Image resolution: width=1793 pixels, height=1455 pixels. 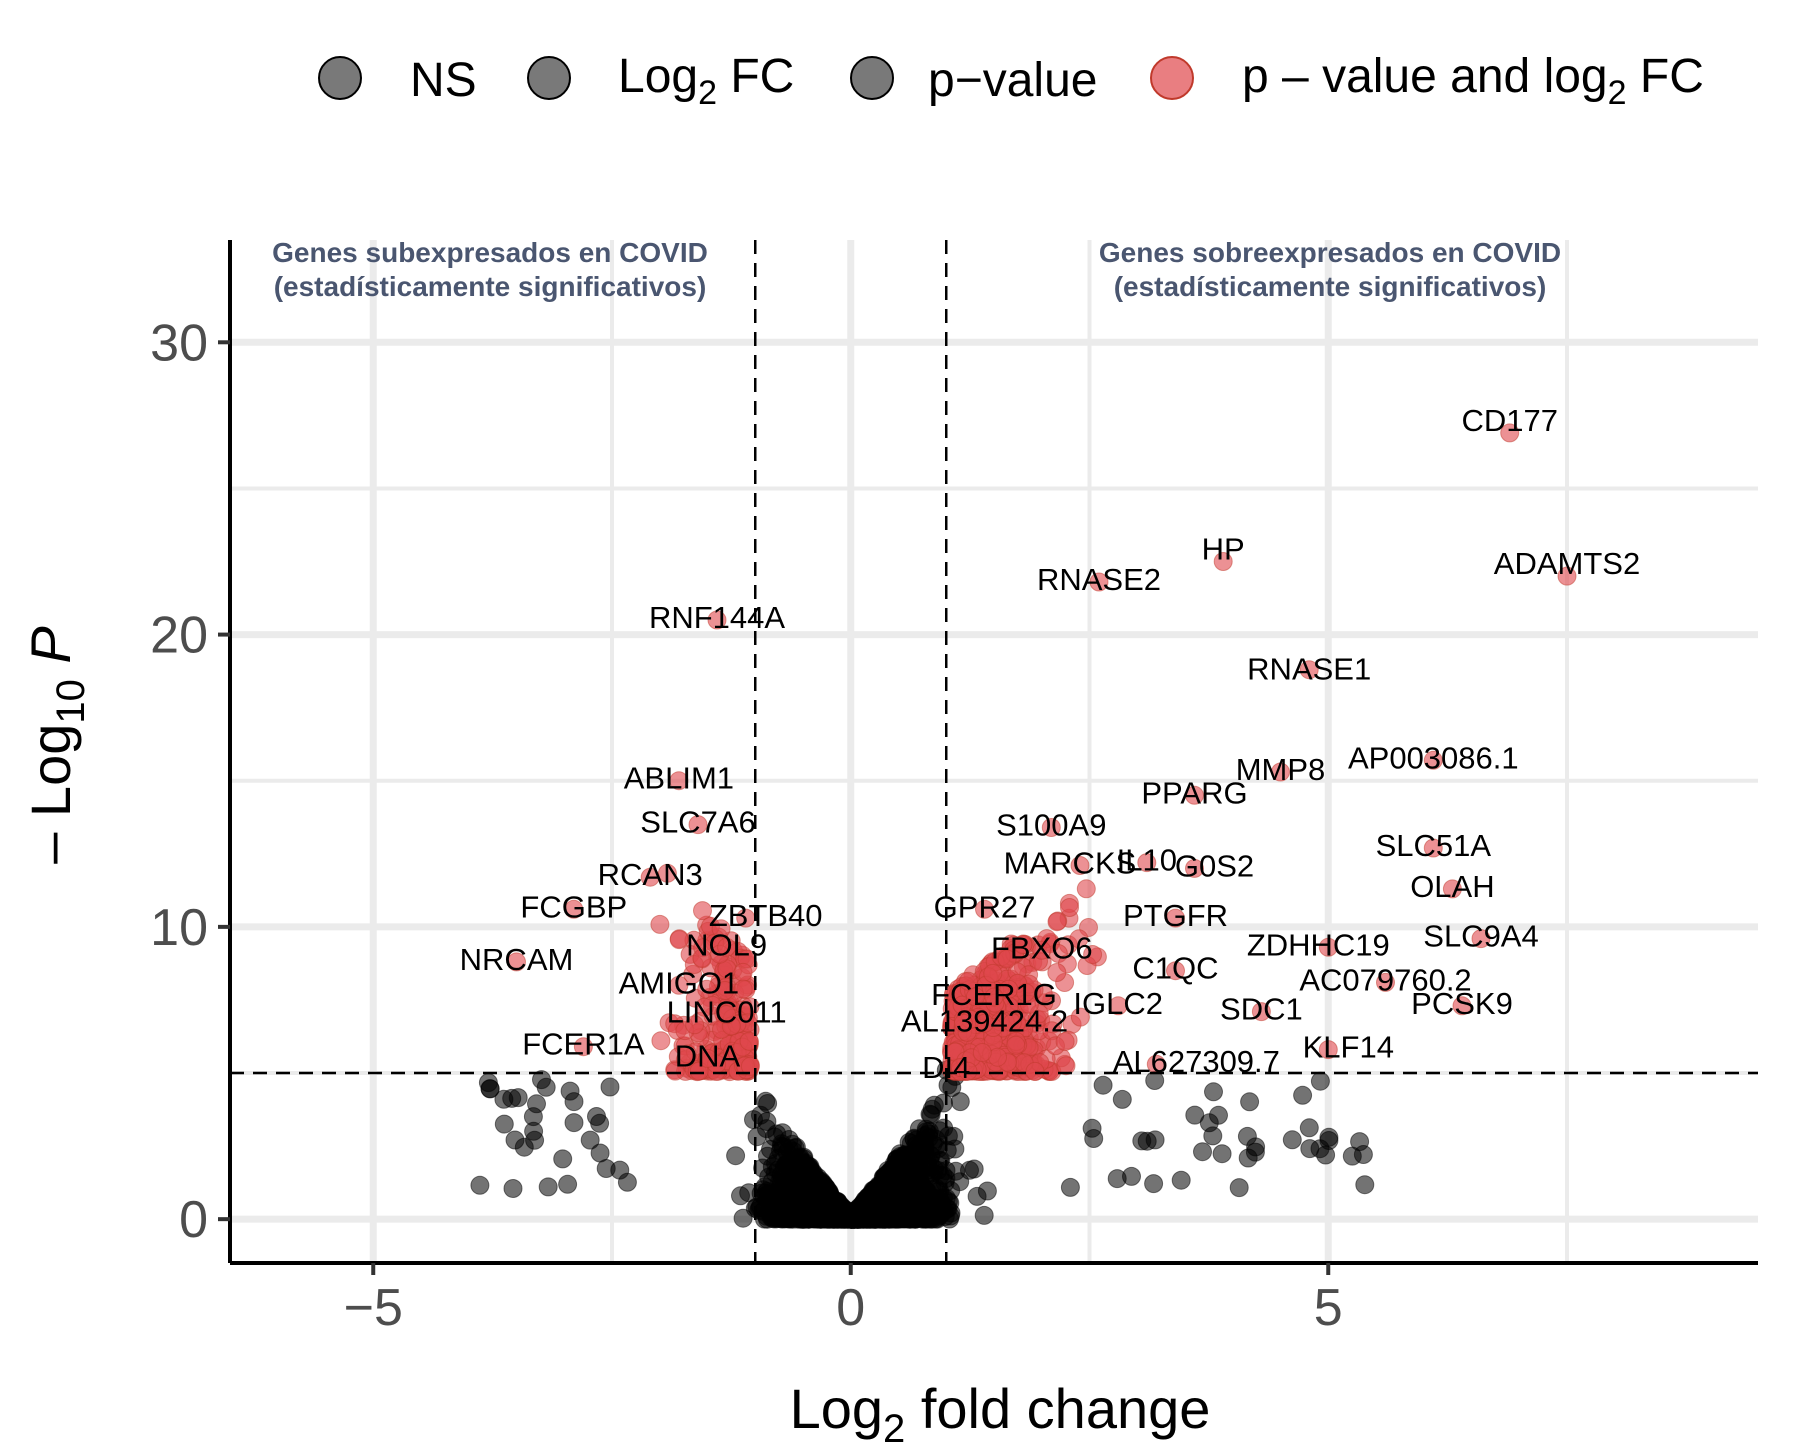 I want to click on gene-label-olah: OLAH, so click(x=1452, y=886).